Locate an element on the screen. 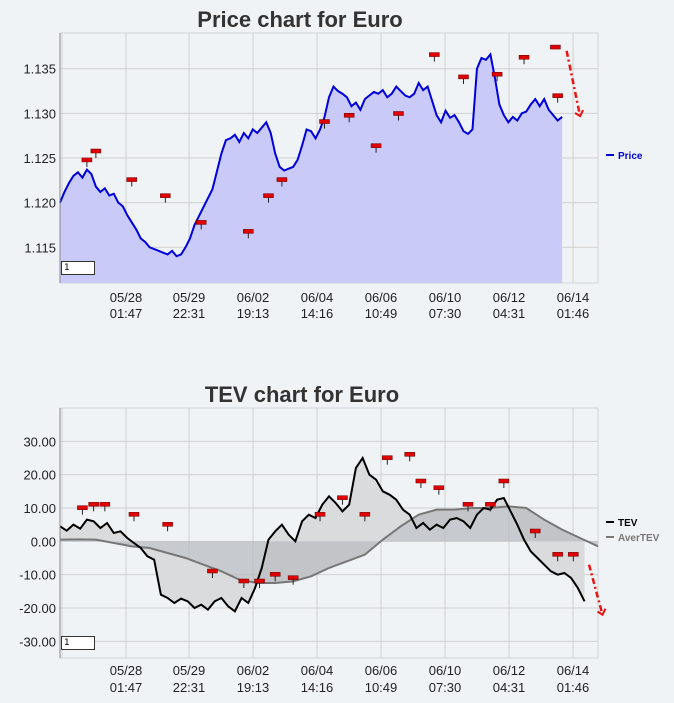 The width and height of the screenshot is (674, 703). price-xtick-time: 01:46 is located at coordinates (573, 313).